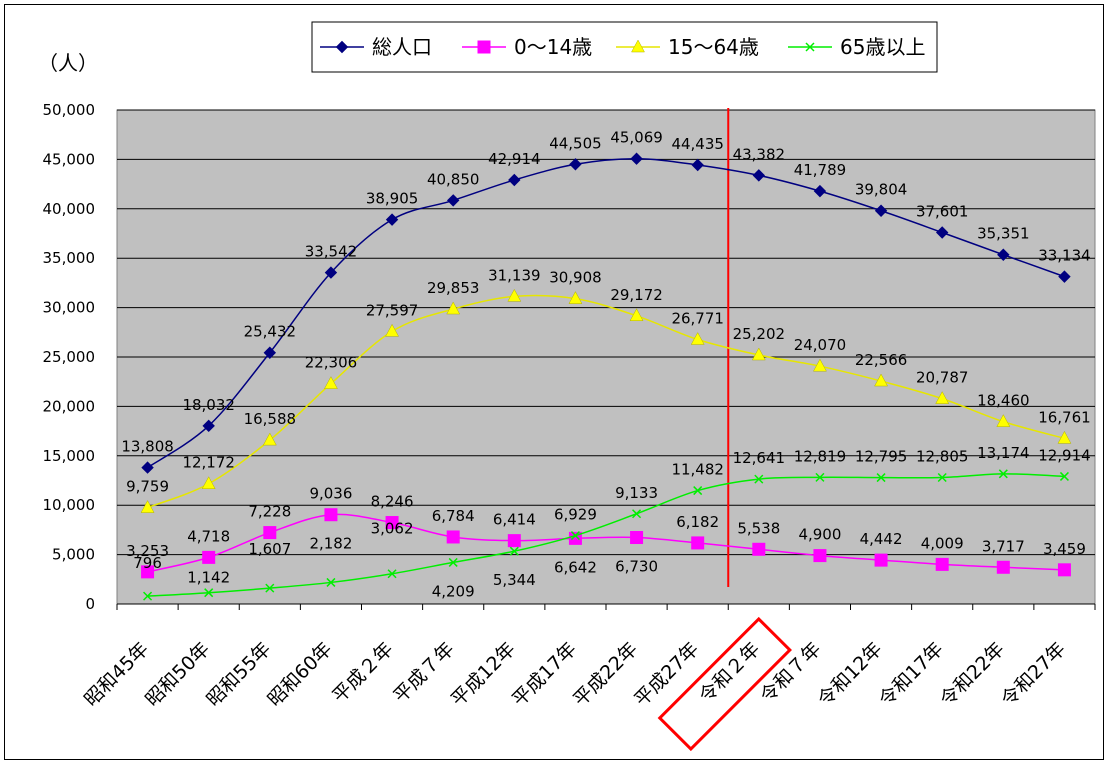 The image size is (1109, 764). Describe the element at coordinates (116, 674) in the screenshot. I see `x-tick-label: 昭和45年` at that location.